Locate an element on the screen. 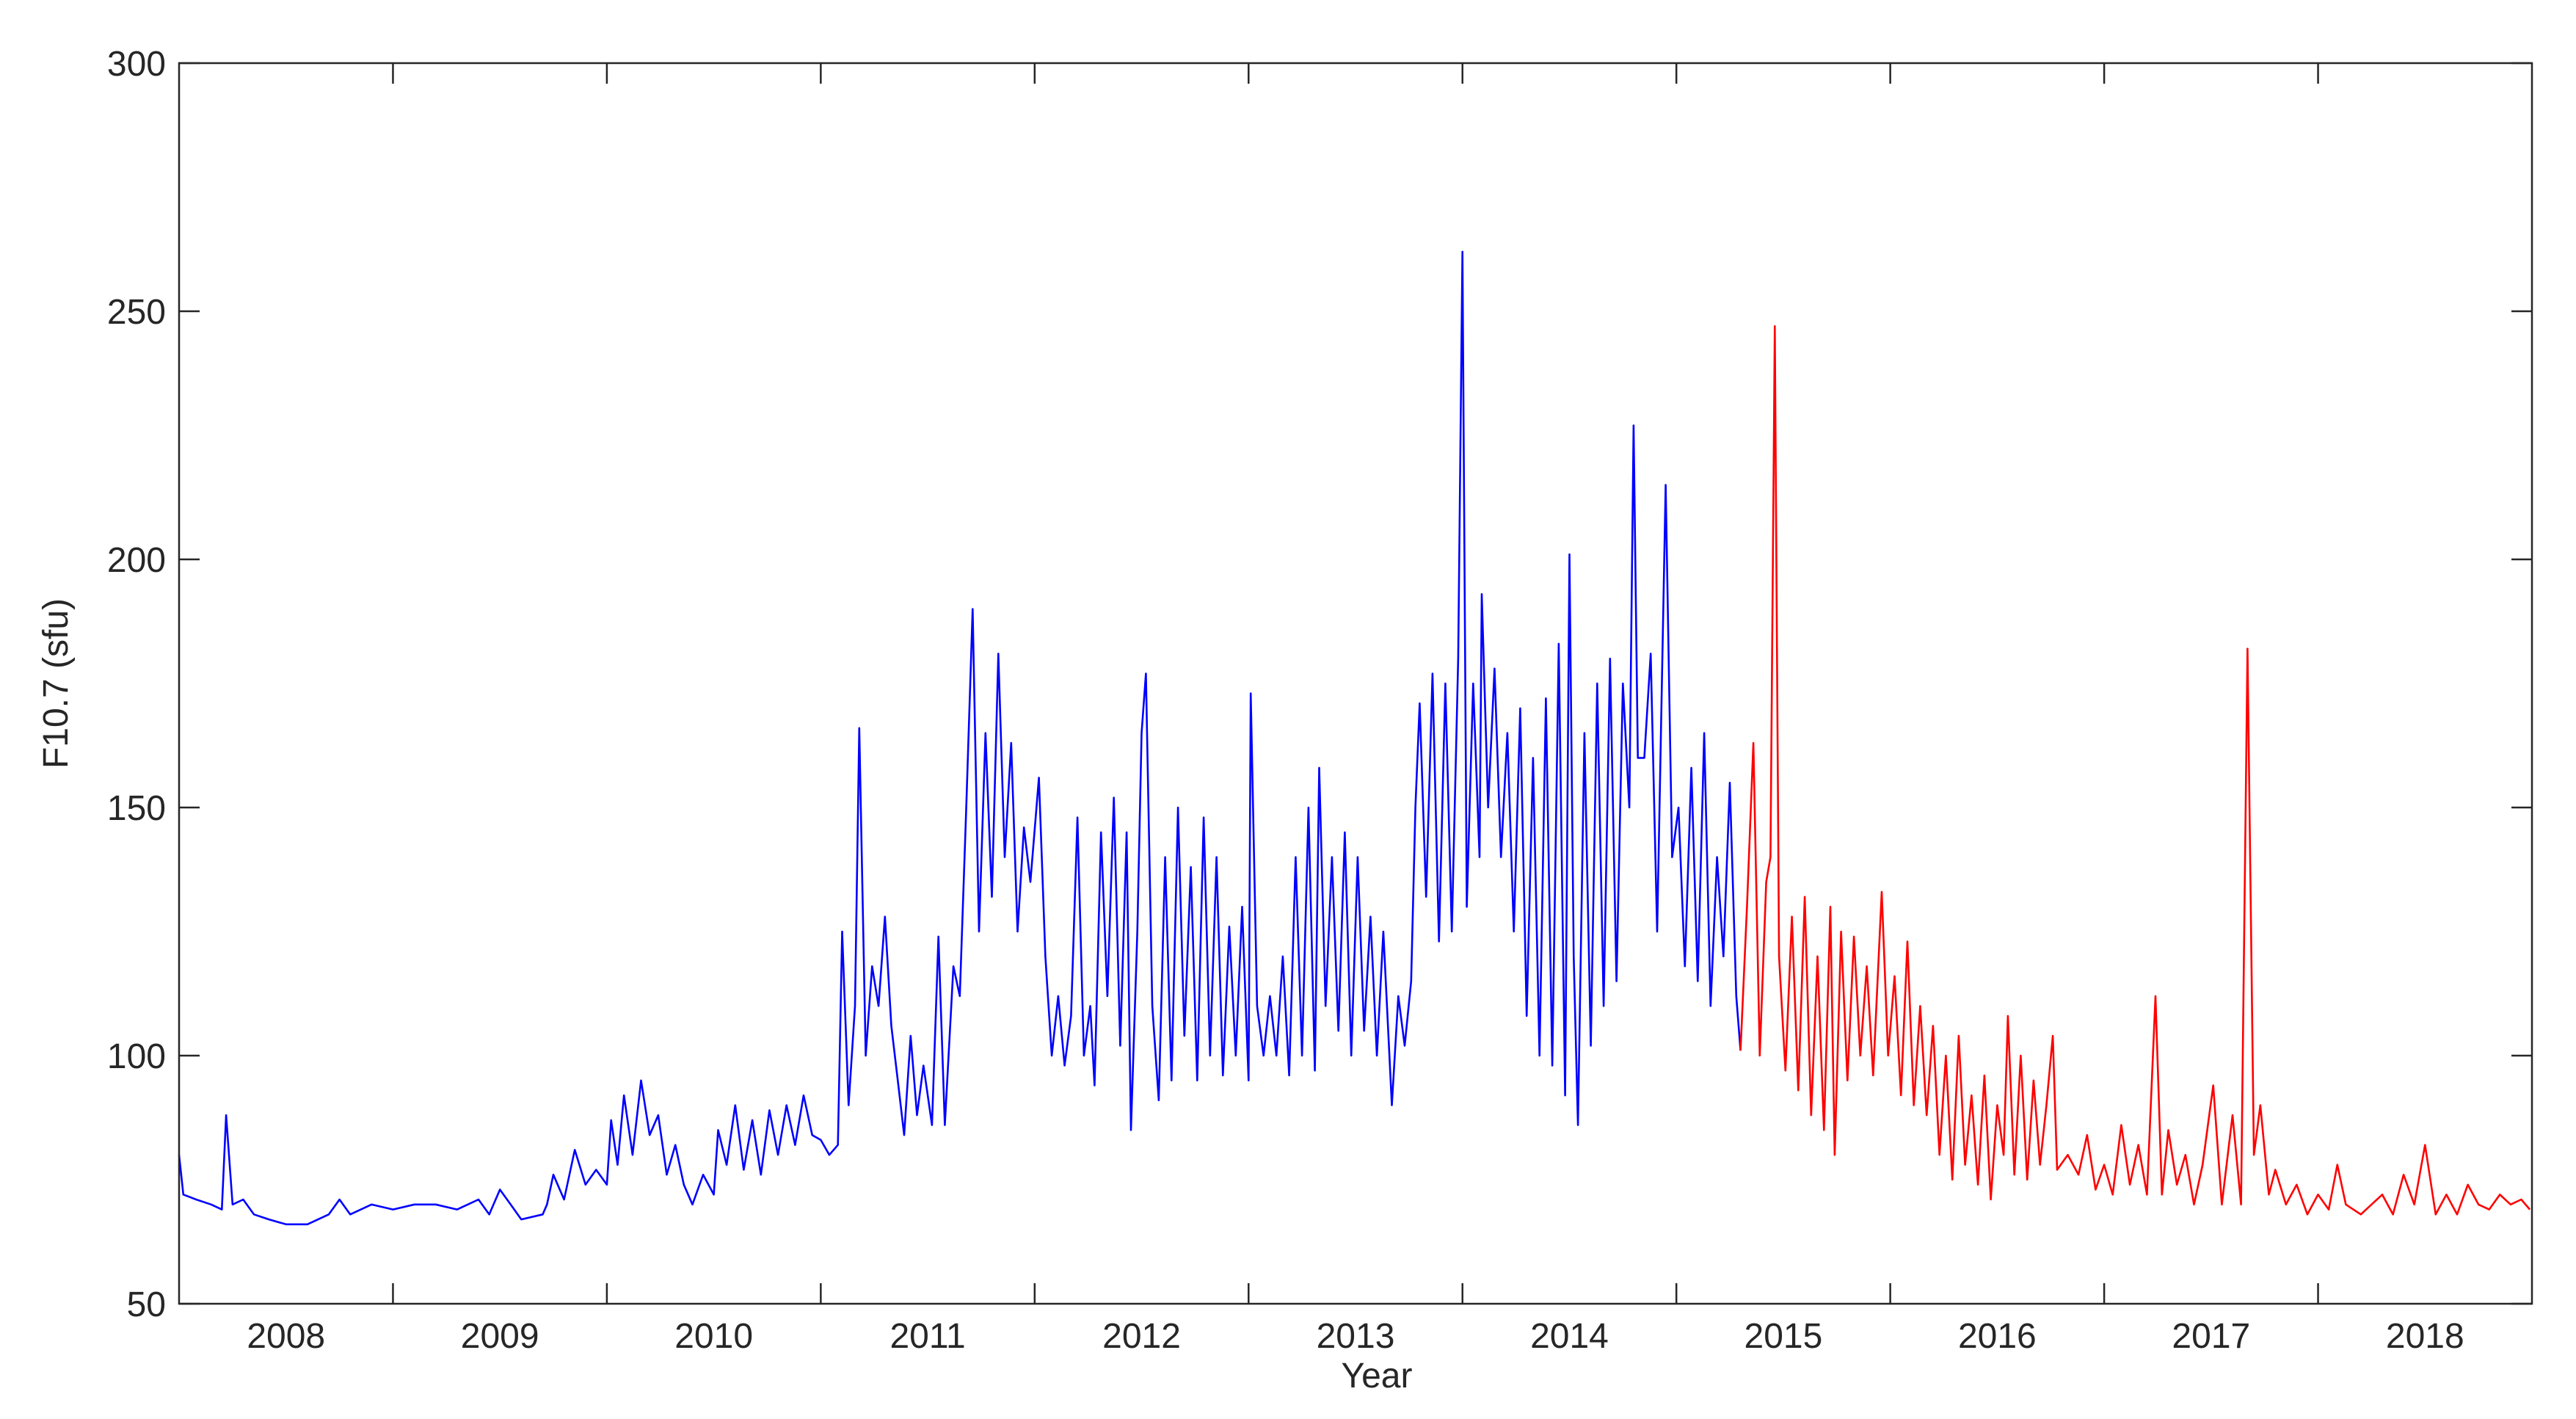 This screenshot has width=2576, height=1419. y-tick-label: 50 is located at coordinates (146, 1305).